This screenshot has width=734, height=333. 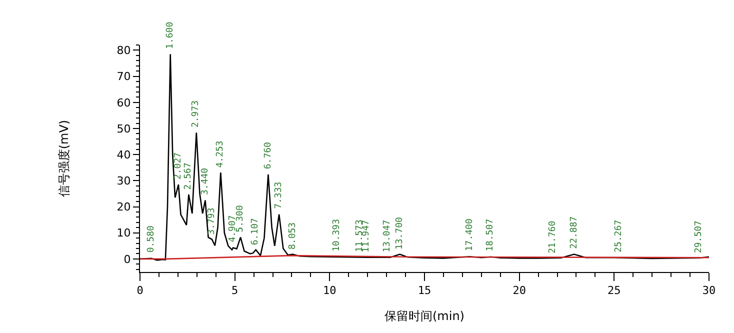 What do you see at coordinates (151, 239) in the screenshot?
I see `annotation: 0.580` at bounding box center [151, 239].